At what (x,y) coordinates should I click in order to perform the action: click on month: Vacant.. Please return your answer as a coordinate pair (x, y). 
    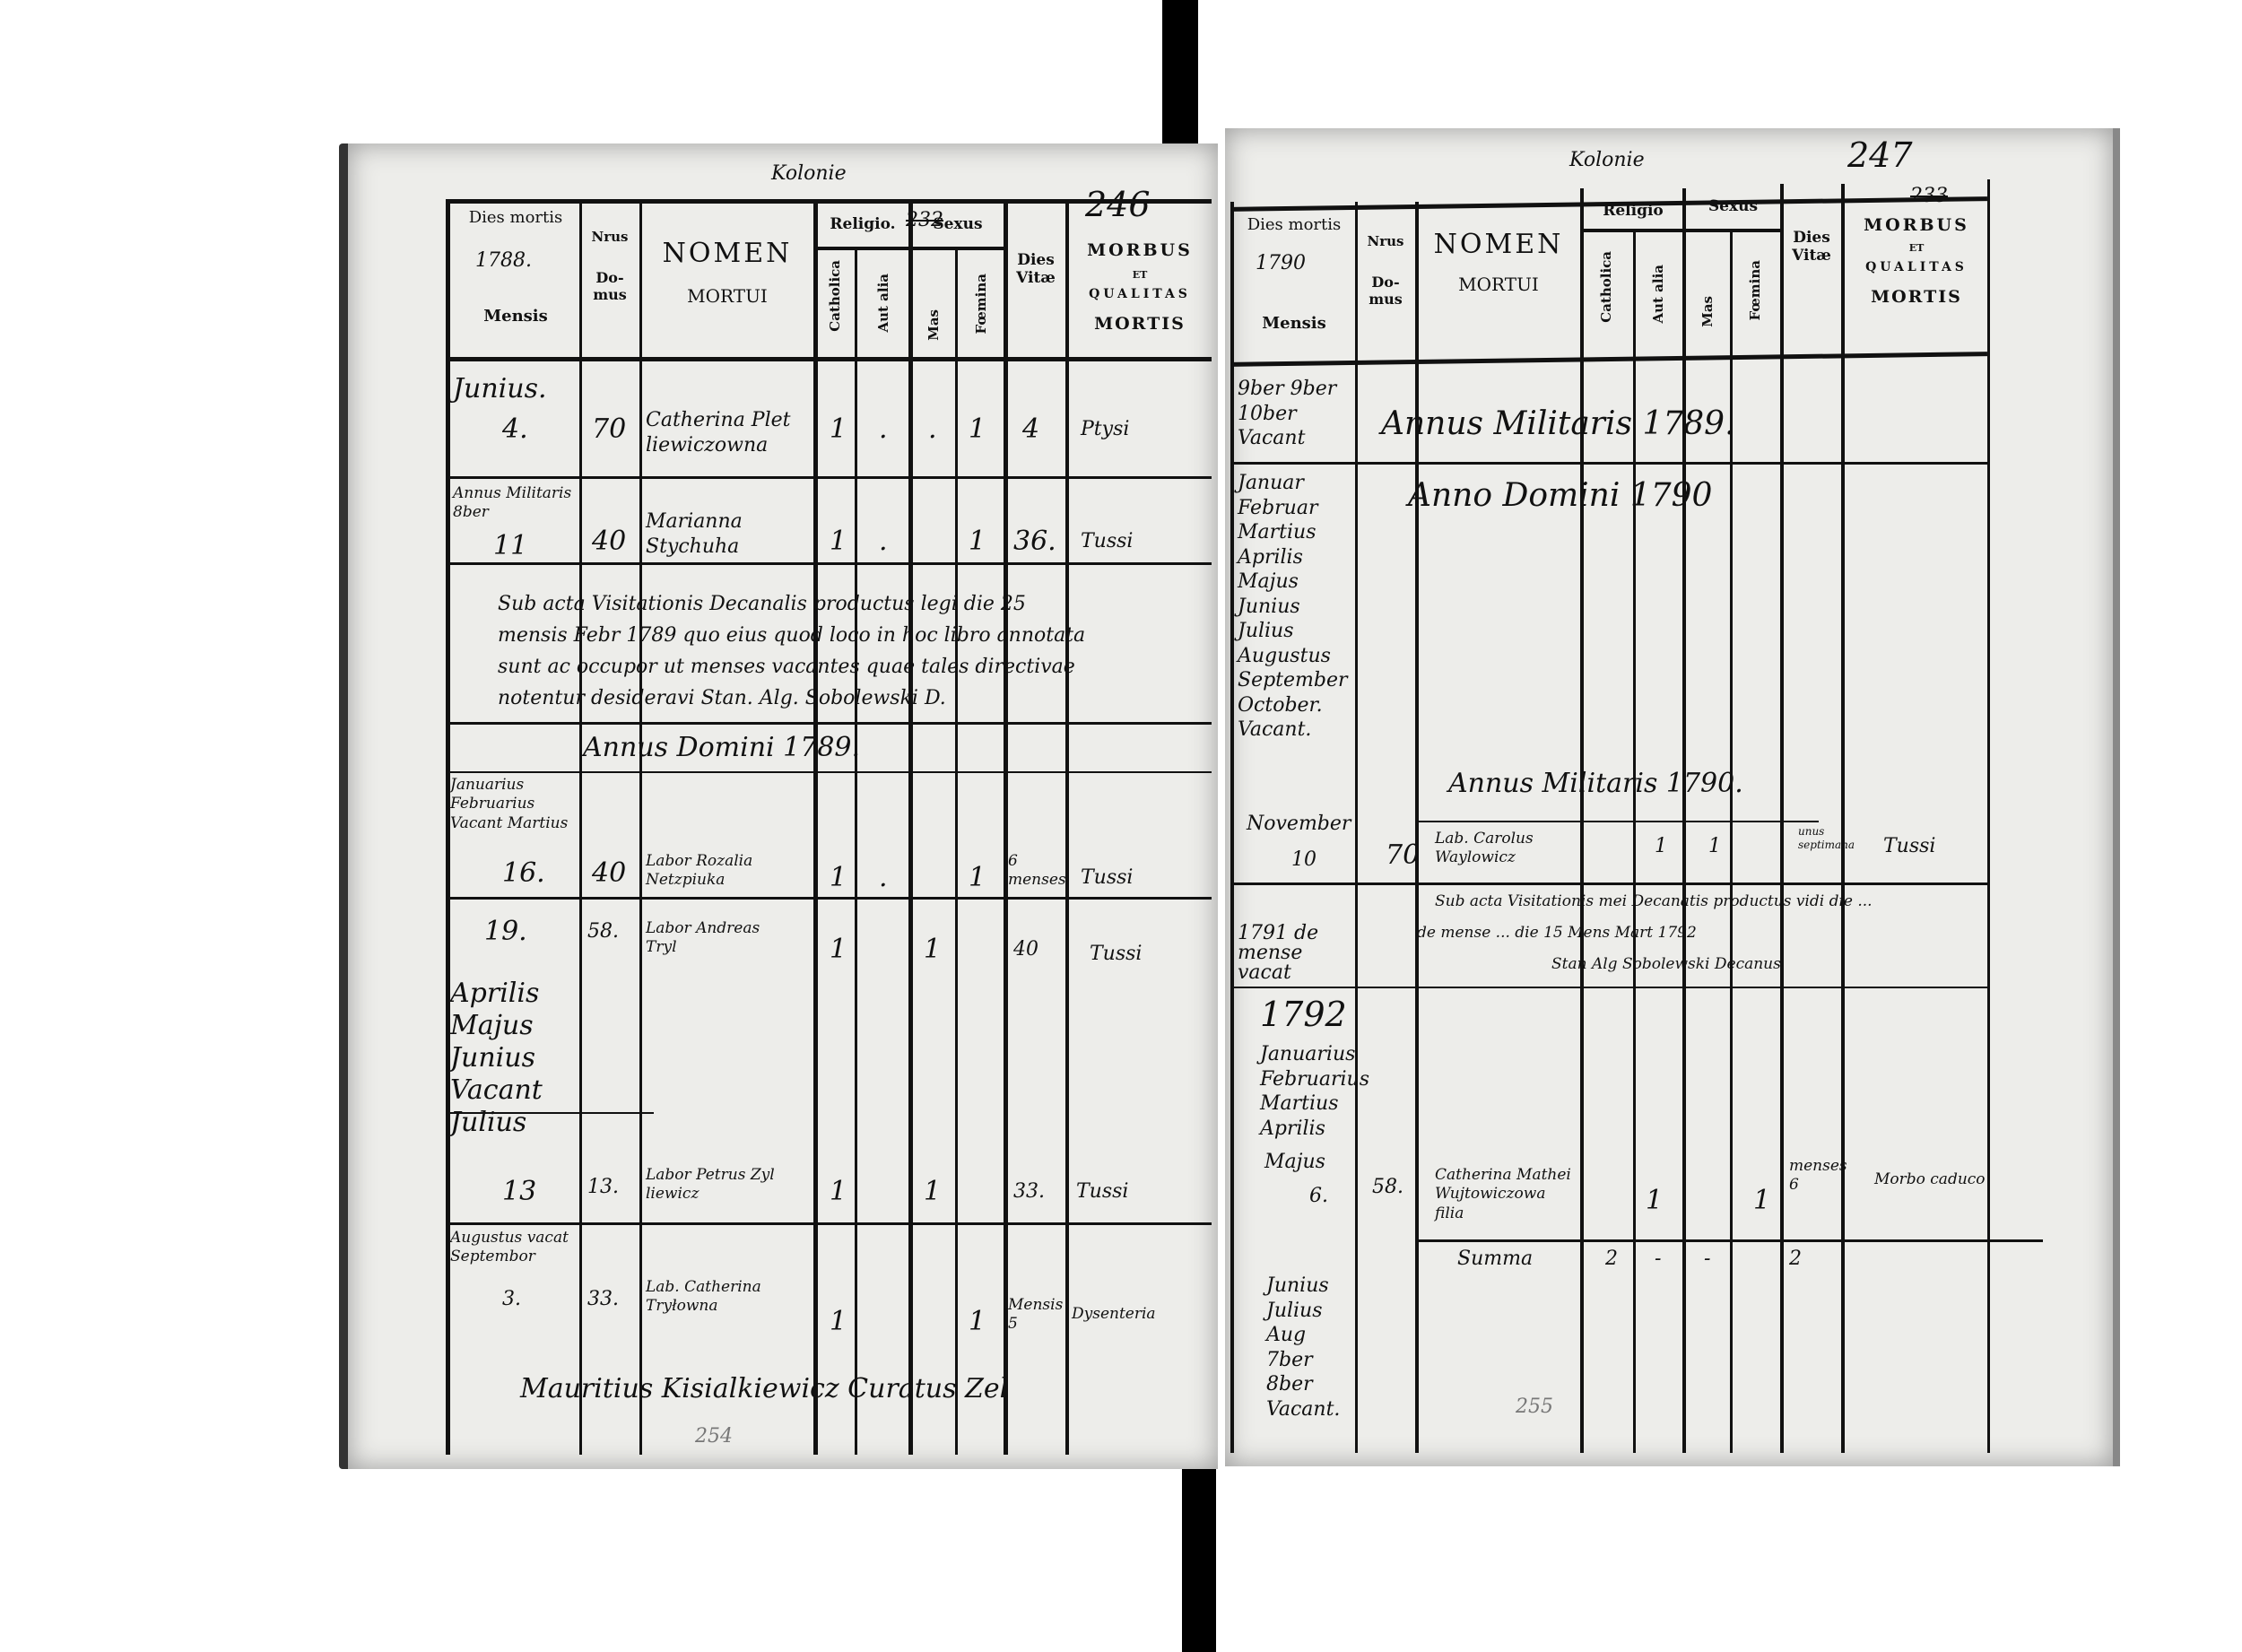
    Looking at the image, I should click on (1303, 1409).